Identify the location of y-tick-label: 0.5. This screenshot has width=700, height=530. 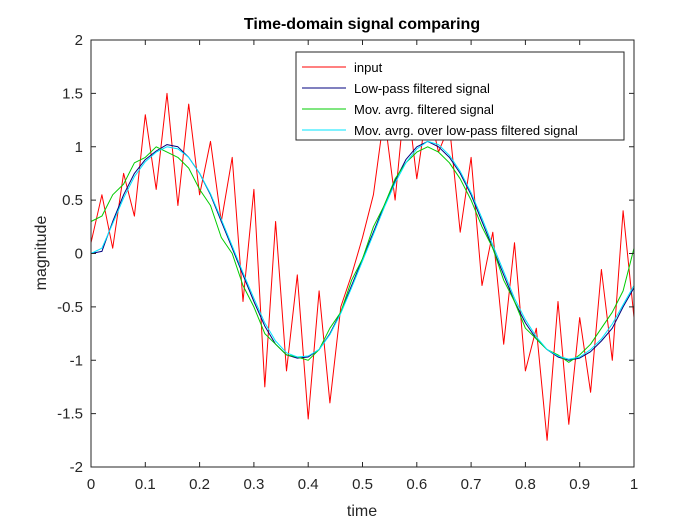
(72, 200).